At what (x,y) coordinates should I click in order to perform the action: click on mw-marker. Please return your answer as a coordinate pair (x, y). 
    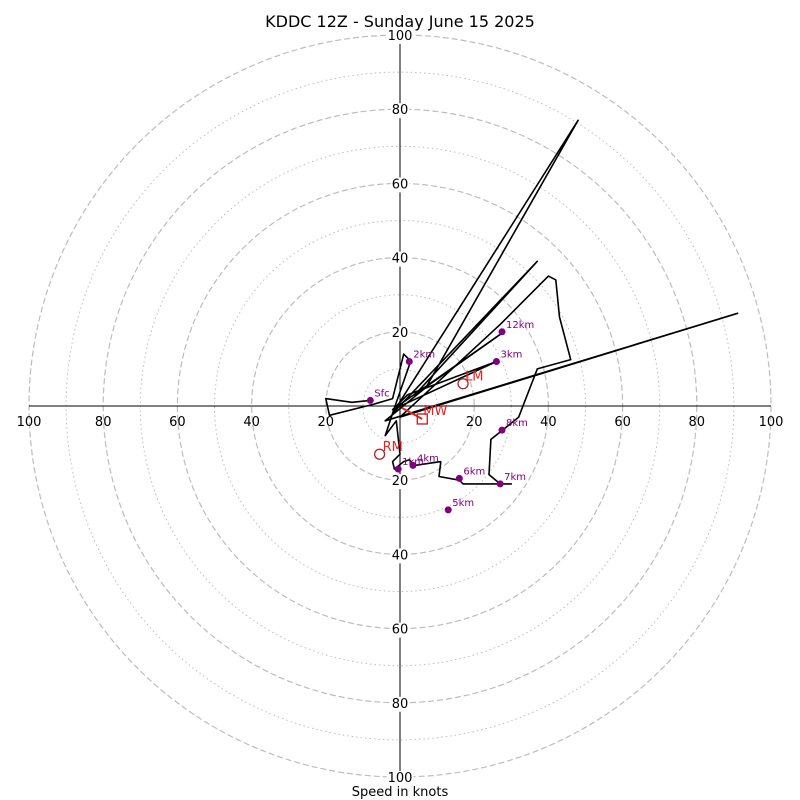
    Looking at the image, I should click on (422, 419).